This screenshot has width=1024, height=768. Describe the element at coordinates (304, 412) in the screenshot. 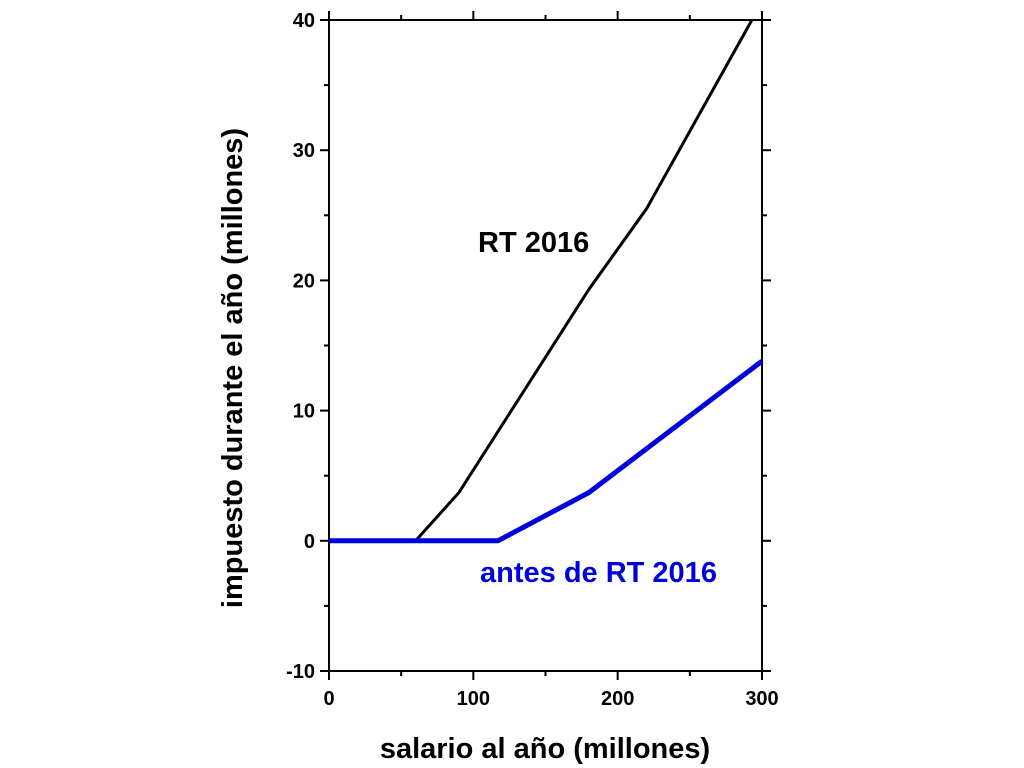

I see `y-tick-label: 10` at that location.